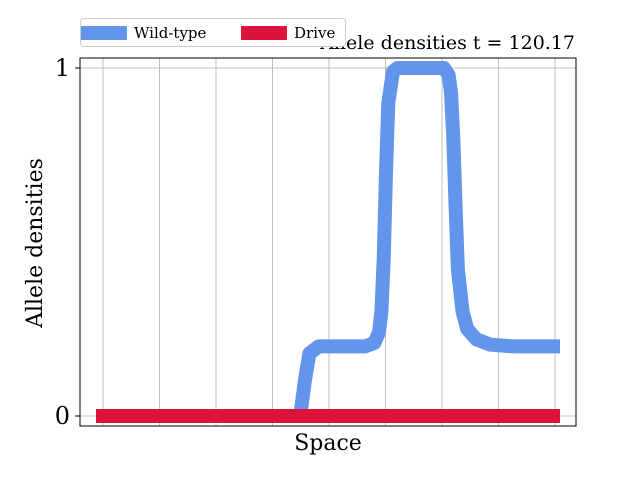 The width and height of the screenshot is (640, 480). Describe the element at coordinates (328, 443) in the screenshot. I see `x-axis-label: Space` at that location.